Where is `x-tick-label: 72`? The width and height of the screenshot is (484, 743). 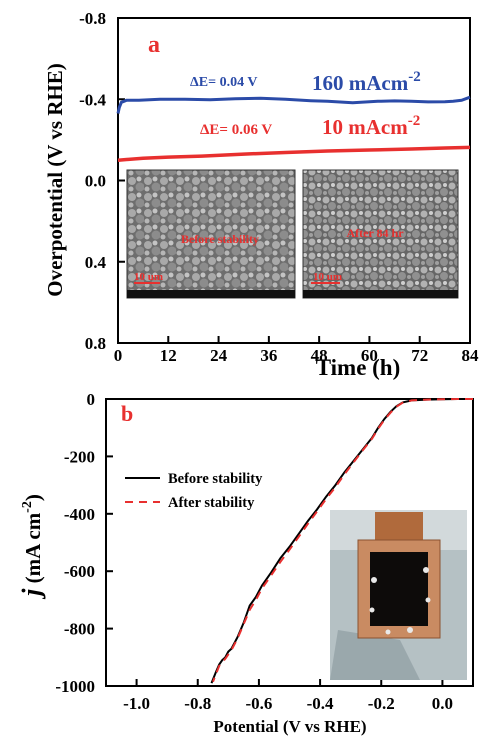
x-tick-label: 72 is located at coordinates (419, 355).